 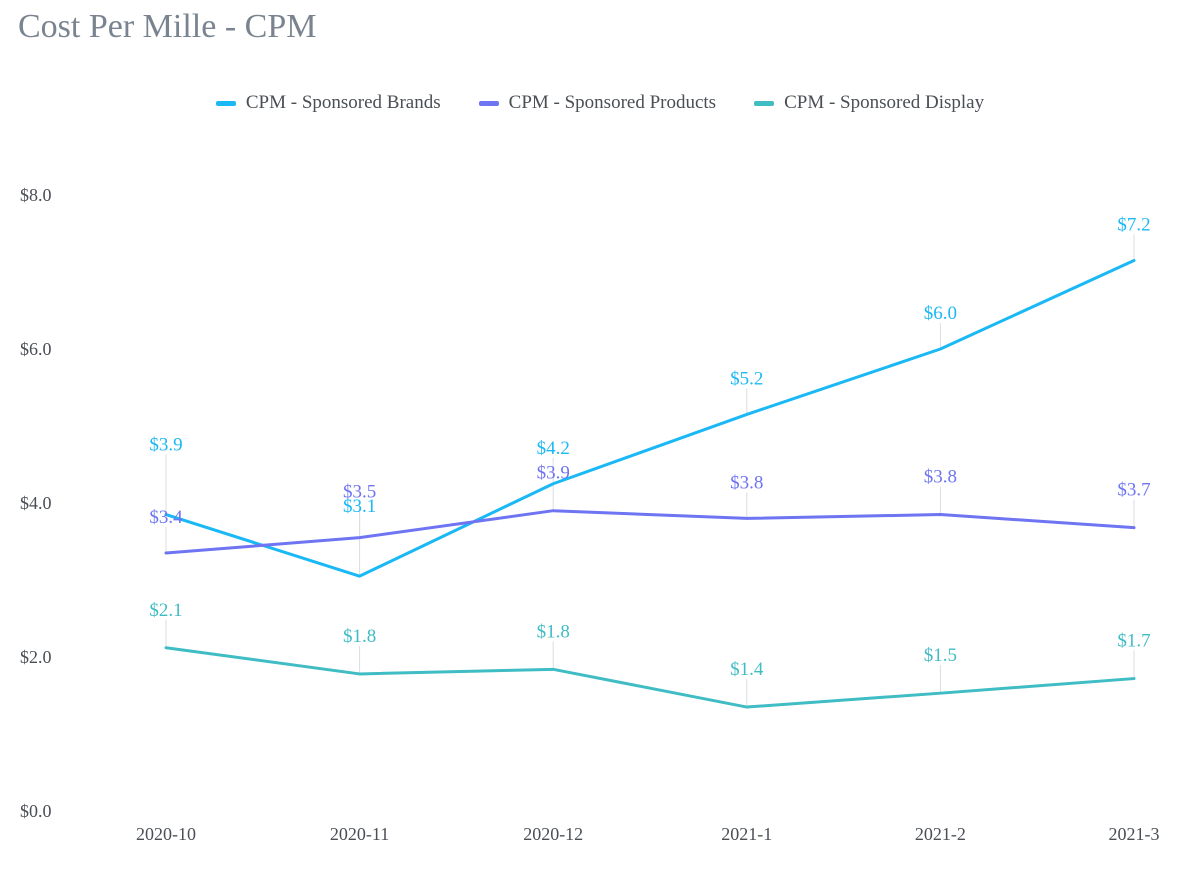 I want to click on page-title: Cost Per Mille - CPM, so click(x=167, y=26).